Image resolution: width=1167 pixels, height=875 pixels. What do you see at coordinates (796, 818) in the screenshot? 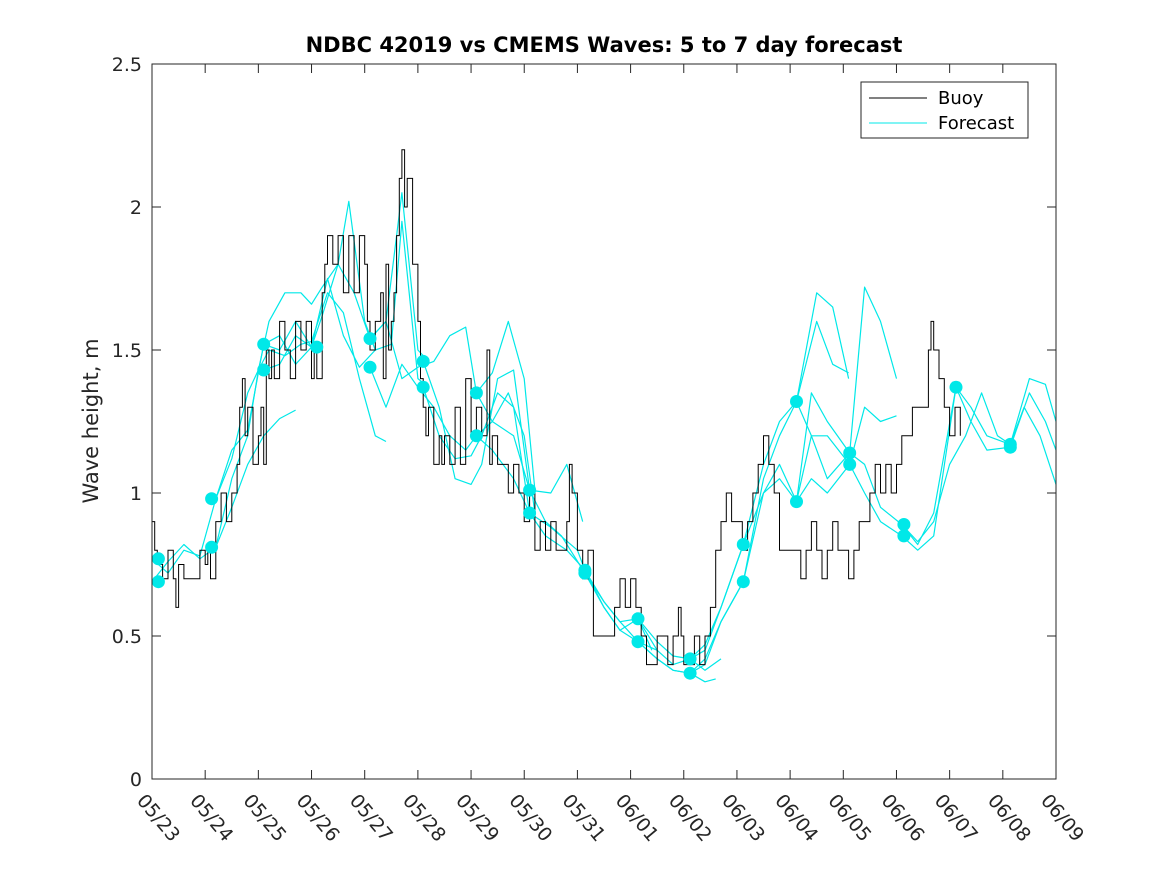
I see `x-tick-label-12: 06/04` at bounding box center [796, 818].